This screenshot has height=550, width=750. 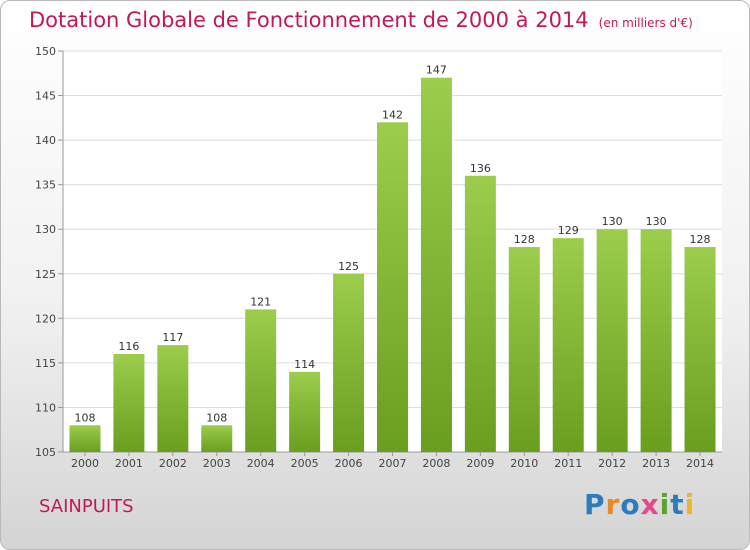 I want to click on y-tick-label: 115, so click(x=45, y=363).